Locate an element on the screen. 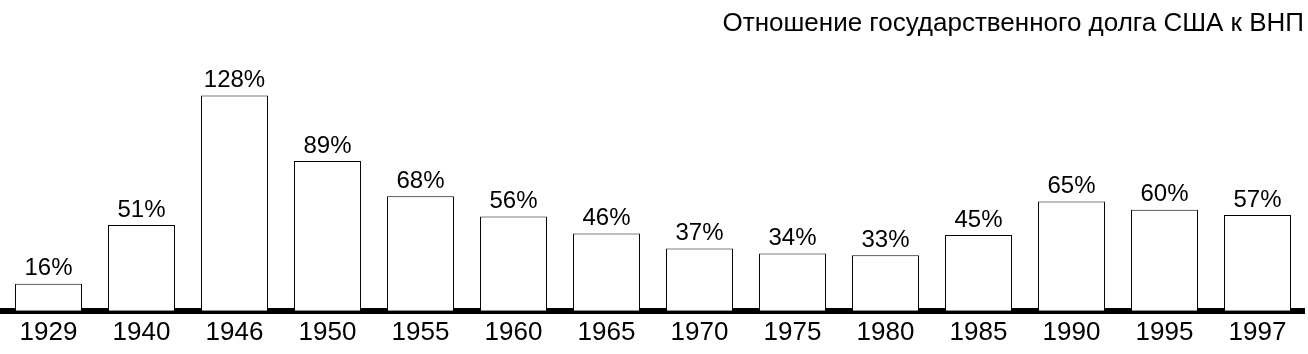  x-tick-label: 1997 is located at coordinates (1257, 330).